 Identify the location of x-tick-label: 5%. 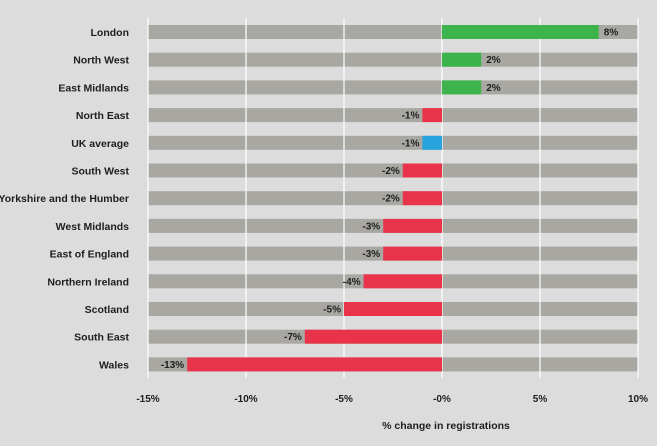
(540, 399).